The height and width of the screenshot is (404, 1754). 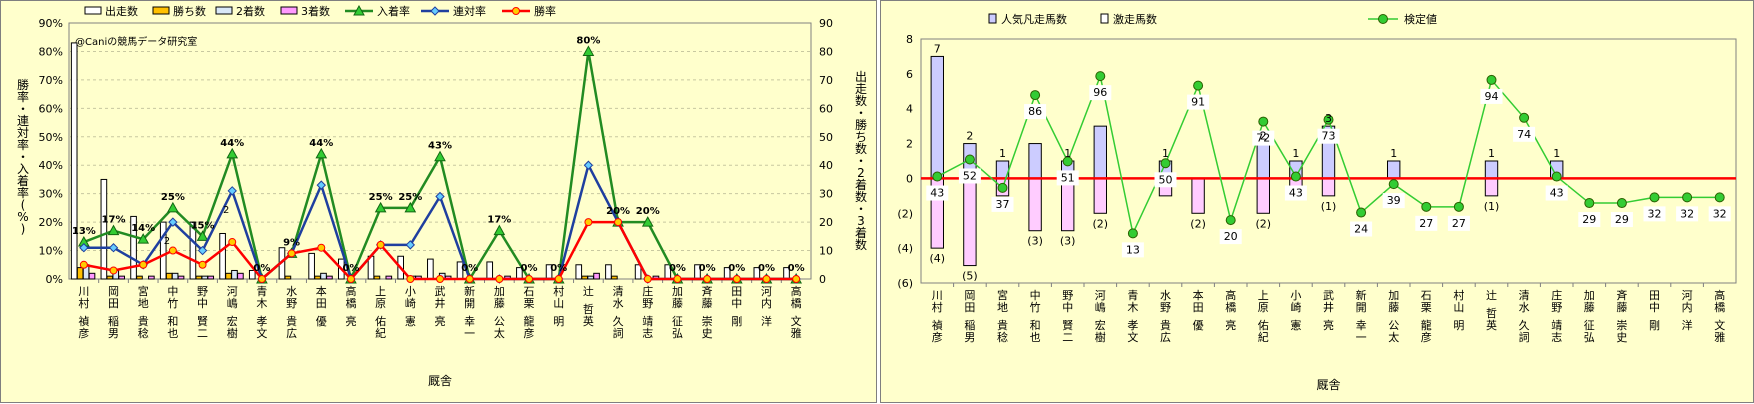 What do you see at coordinates (1328, 187) in the screenshot?
I see `popular-failure-bar` at bounding box center [1328, 187].